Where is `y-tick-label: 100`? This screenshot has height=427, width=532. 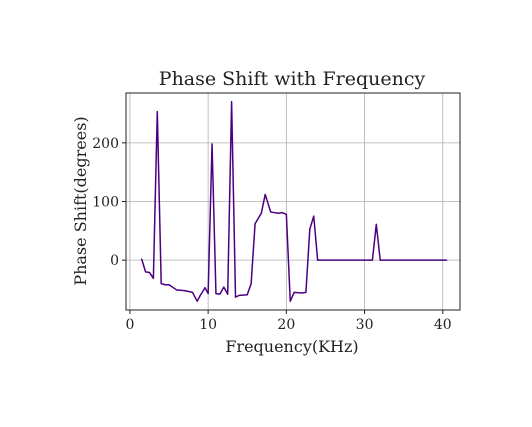 y-tick-label: 100 is located at coordinates (105, 203).